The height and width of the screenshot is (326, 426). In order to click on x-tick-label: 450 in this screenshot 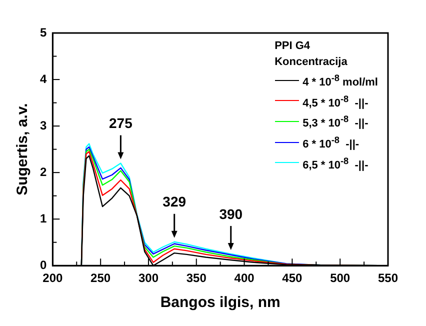, I will do `click(292, 278)`.